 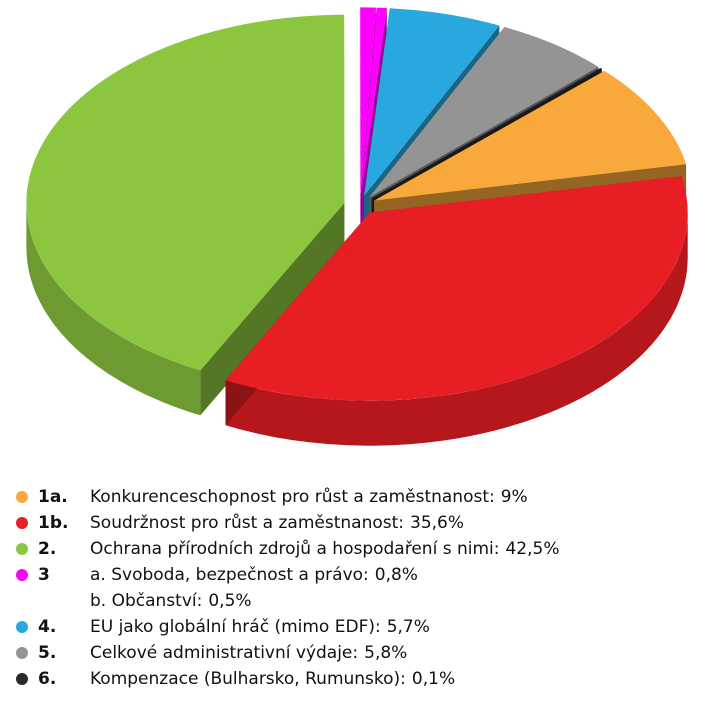 I want to click on legend-name: Soudržnost pro růst a zaměstnanost:, so click(x=247, y=523).